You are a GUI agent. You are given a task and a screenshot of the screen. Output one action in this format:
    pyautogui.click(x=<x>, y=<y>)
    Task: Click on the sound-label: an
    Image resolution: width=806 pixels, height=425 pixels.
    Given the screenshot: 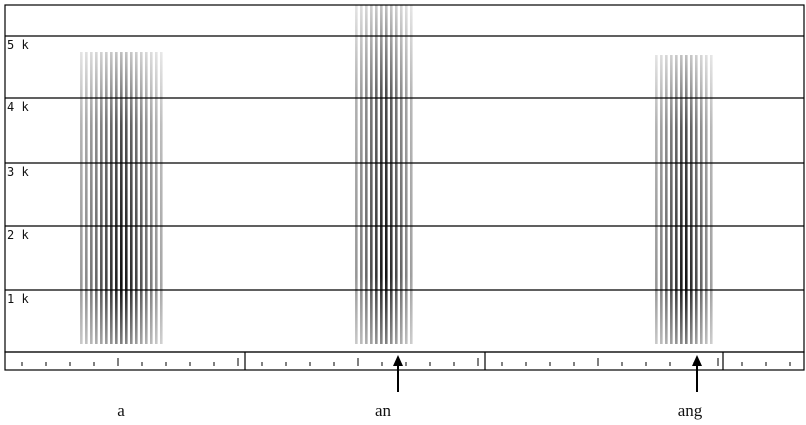 What is the action you would take?
    pyautogui.click(x=383, y=410)
    